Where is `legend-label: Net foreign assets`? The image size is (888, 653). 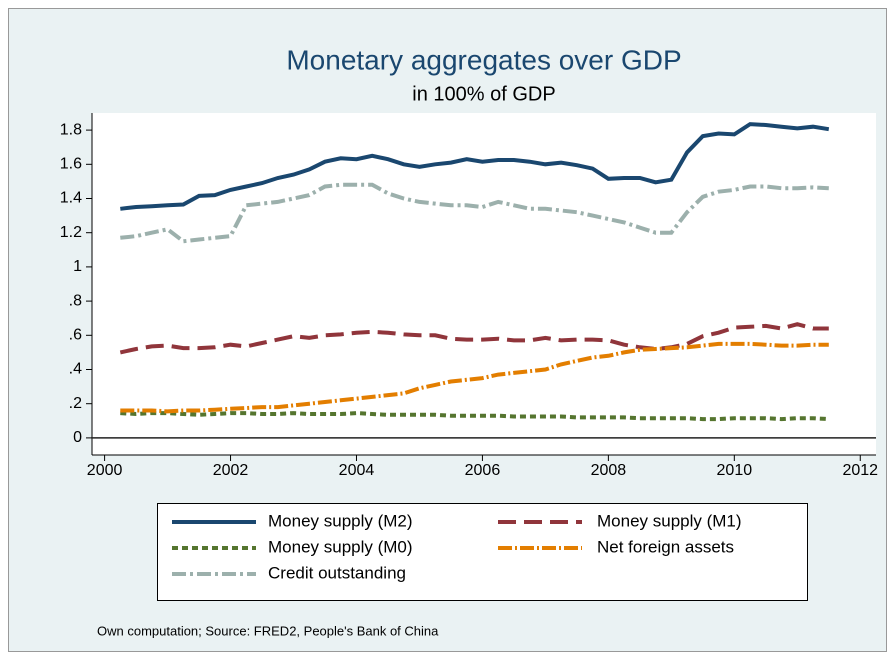
legend-label: Net foreign assets is located at coordinates (665, 546).